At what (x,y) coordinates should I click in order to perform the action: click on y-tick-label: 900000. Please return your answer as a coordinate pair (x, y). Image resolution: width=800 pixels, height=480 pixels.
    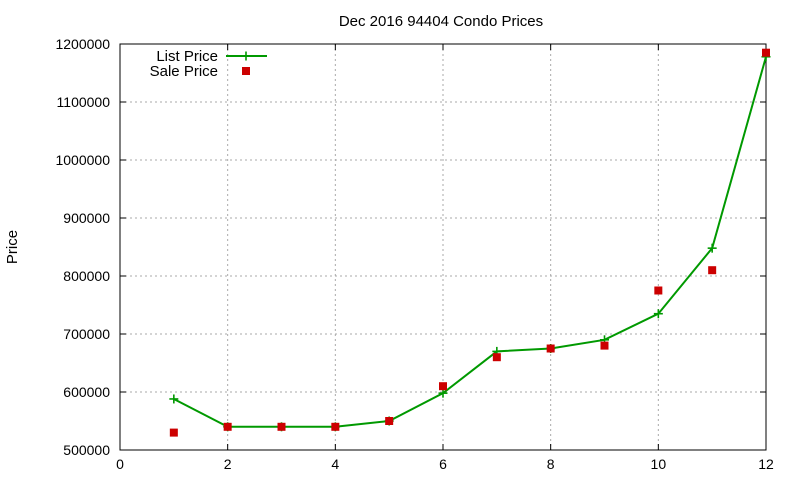
    Looking at the image, I should click on (86, 218).